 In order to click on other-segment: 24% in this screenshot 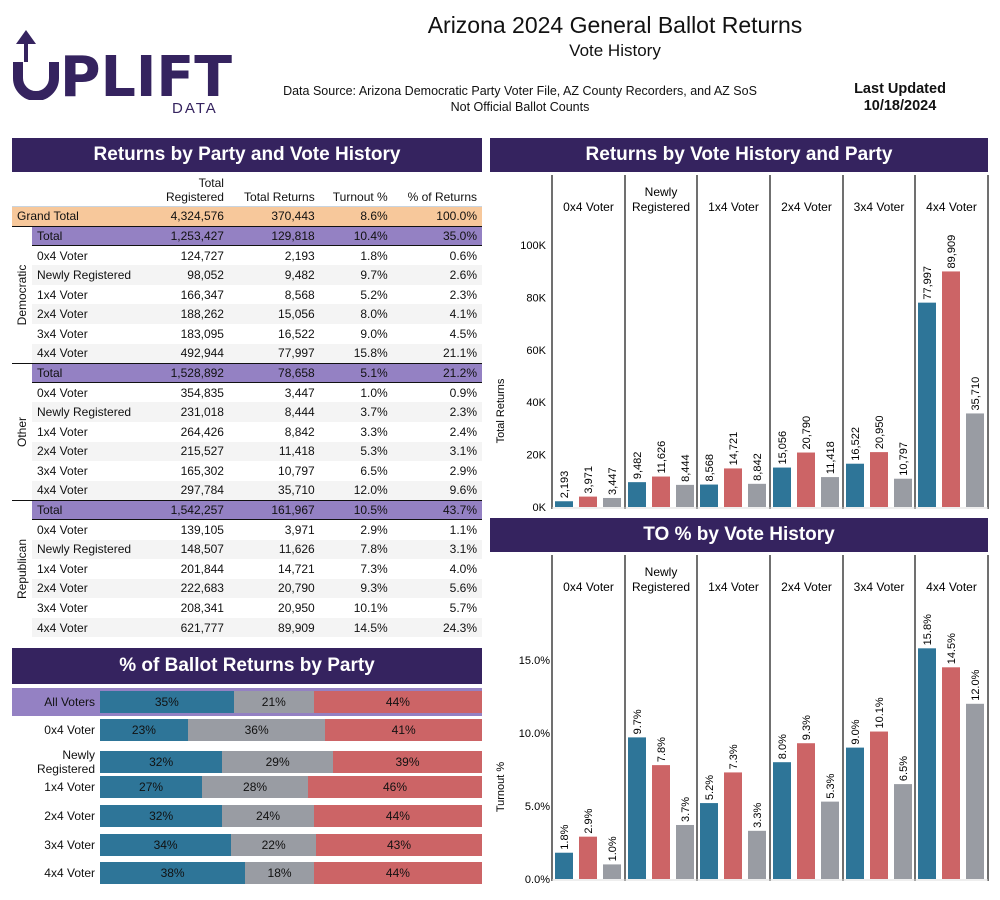, I will do `click(268, 816)`.